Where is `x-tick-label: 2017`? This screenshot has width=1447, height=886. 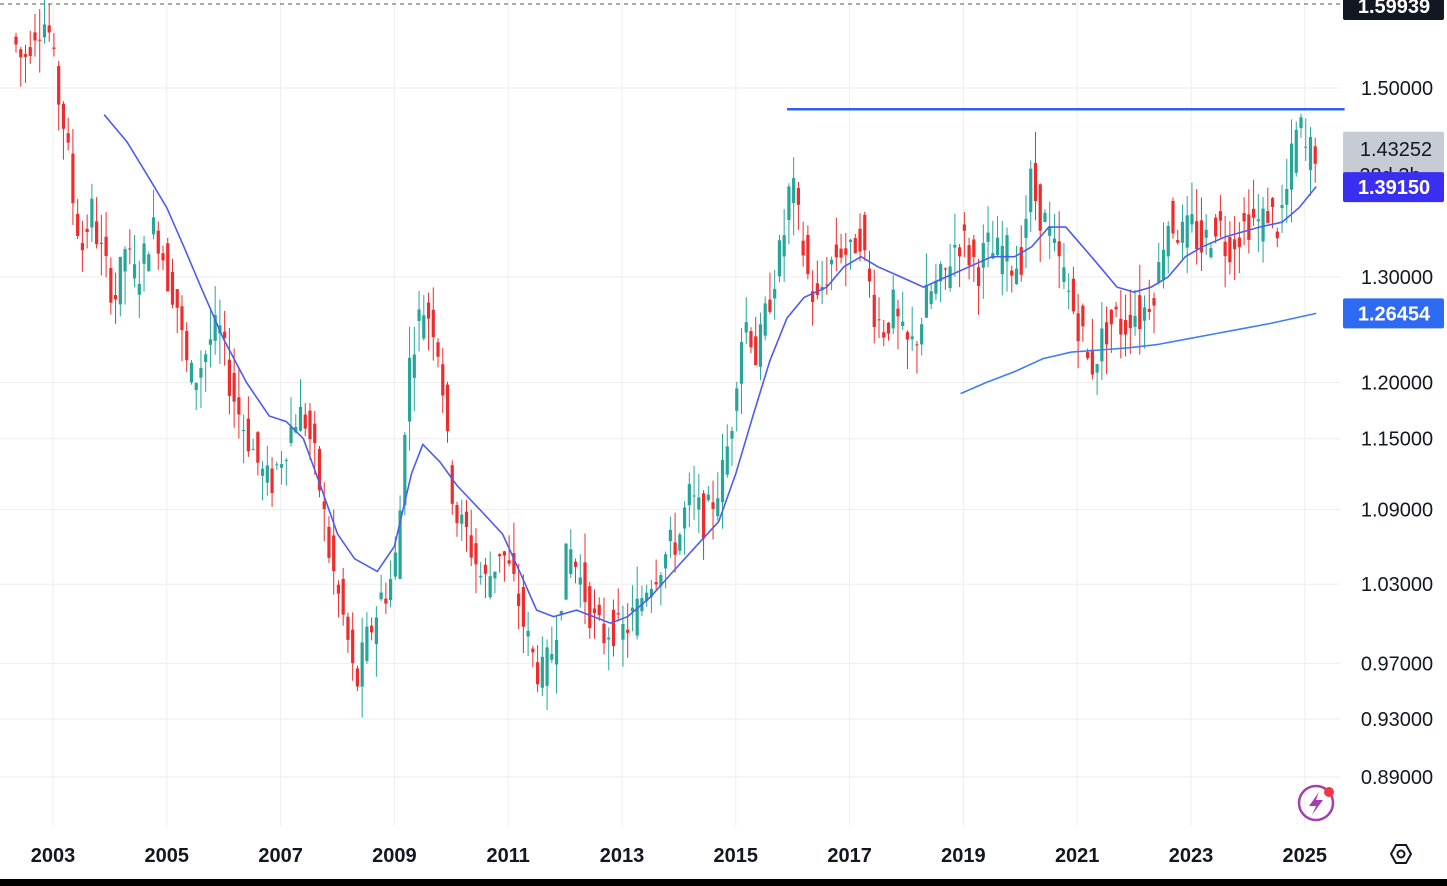
x-tick-label: 2017 is located at coordinates (849, 856).